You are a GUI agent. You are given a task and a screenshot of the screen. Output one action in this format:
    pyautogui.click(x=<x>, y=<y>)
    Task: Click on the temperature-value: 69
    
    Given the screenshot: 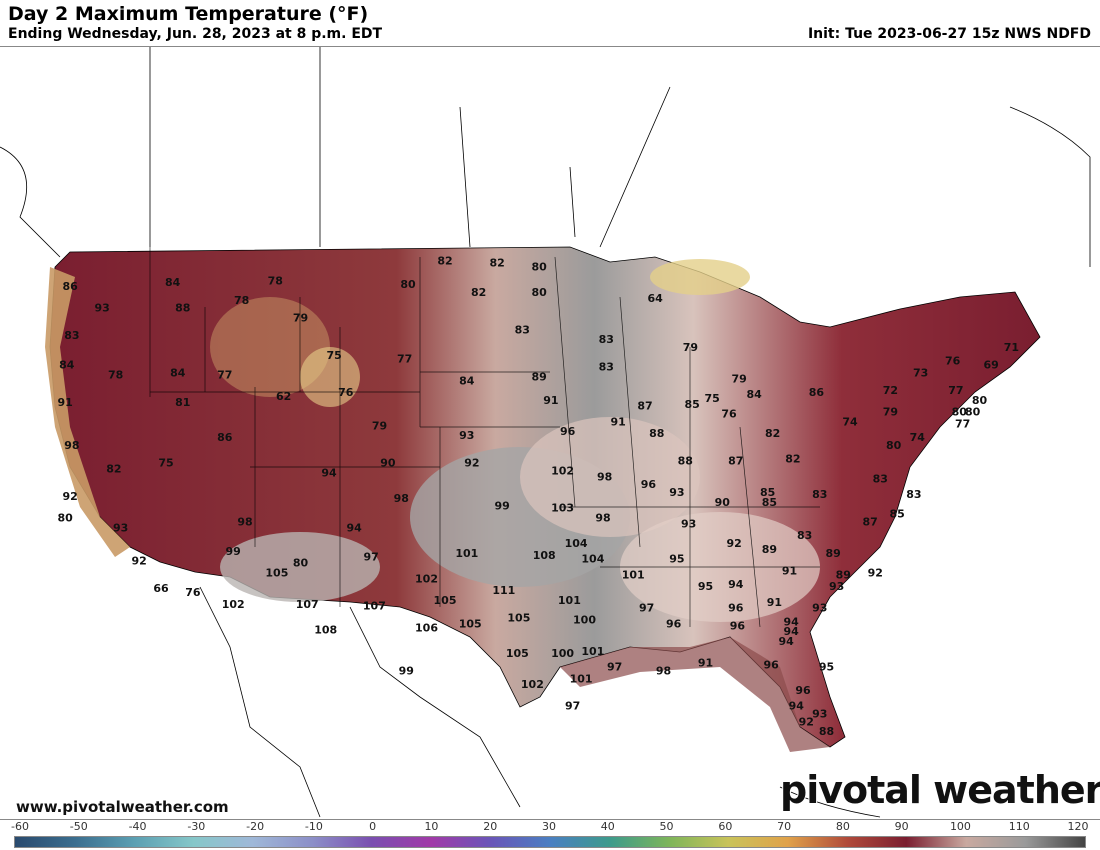 What is the action you would take?
    pyautogui.click(x=991, y=365)
    